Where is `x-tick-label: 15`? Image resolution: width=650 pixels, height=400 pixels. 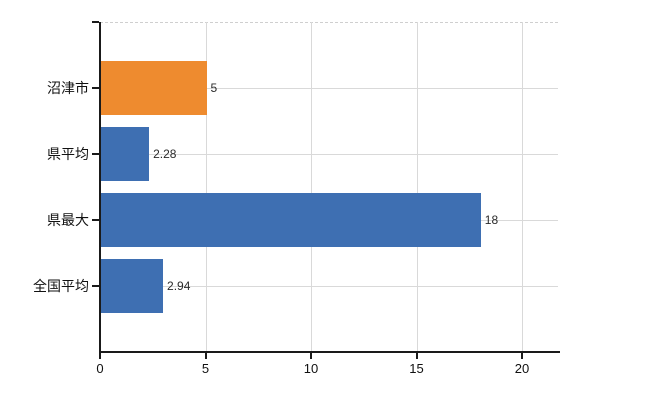 x-tick-label: 15 is located at coordinates (416, 368).